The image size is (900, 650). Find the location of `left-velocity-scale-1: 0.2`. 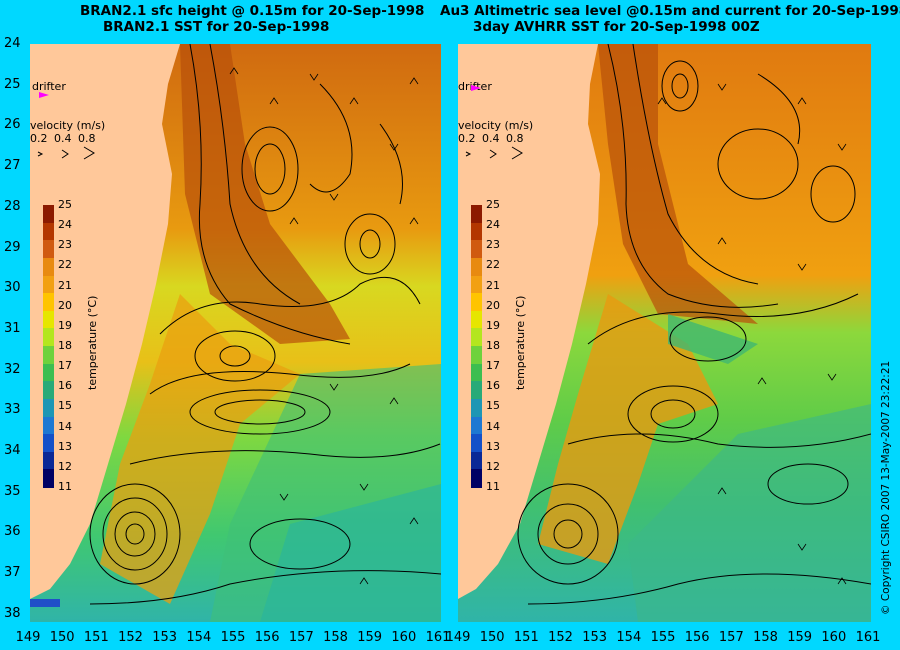

left-velocity-scale-1: 0.2 is located at coordinates (39, 138).